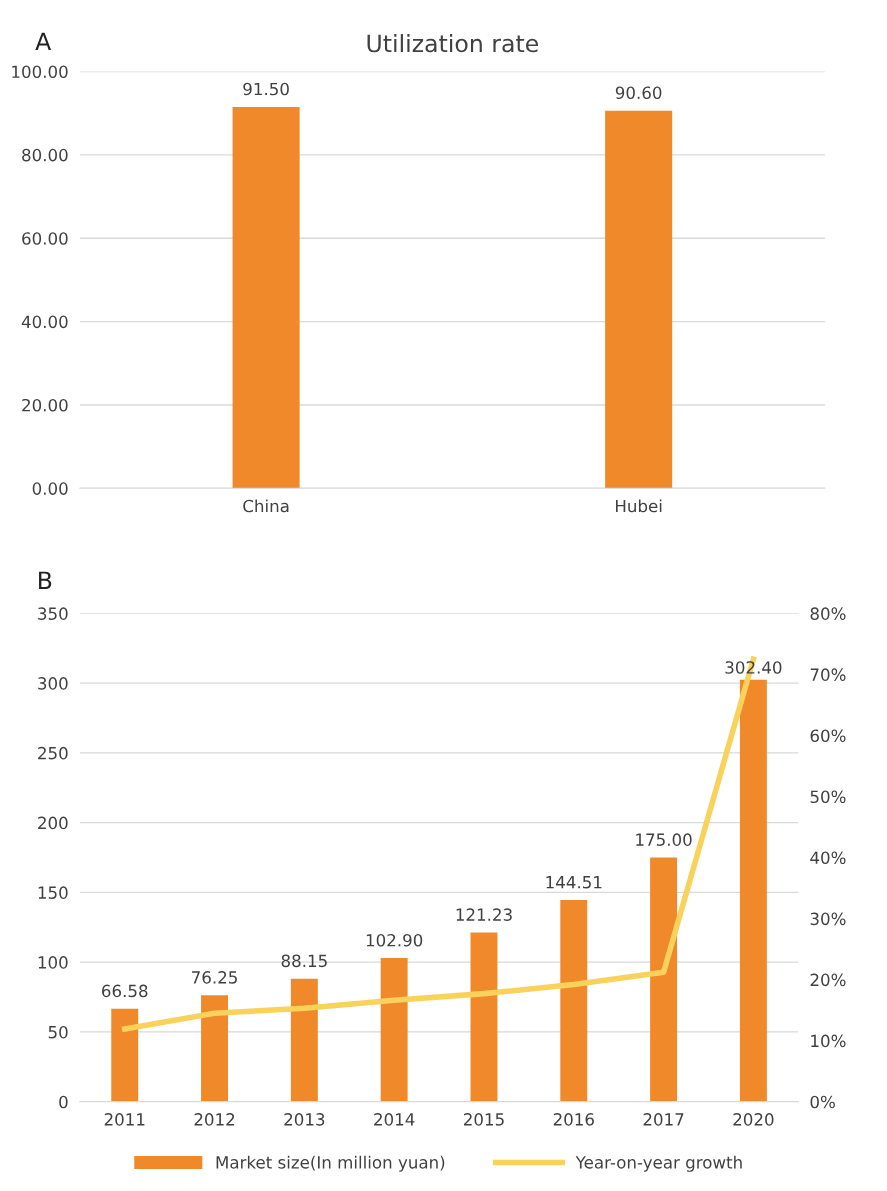 The height and width of the screenshot is (1191, 887). What do you see at coordinates (43, 41) in the screenshot?
I see `text: A` at bounding box center [43, 41].